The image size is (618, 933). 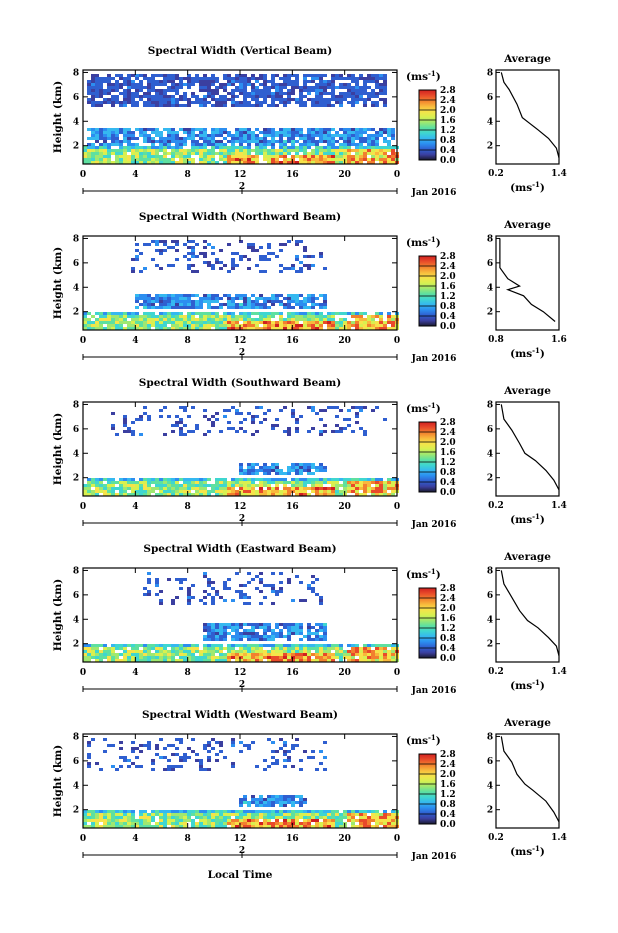 What do you see at coordinates (432, 73) in the screenshot?
I see `colorbar-unit-exp: -1` at bounding box center [432, 73].